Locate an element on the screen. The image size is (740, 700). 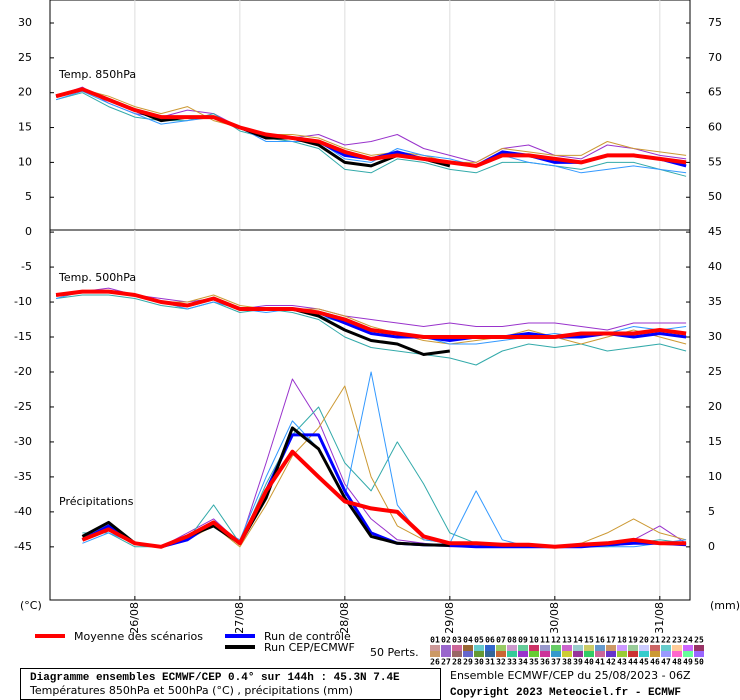
y2-tick-label: 15 is located at coordinates (715, 441).